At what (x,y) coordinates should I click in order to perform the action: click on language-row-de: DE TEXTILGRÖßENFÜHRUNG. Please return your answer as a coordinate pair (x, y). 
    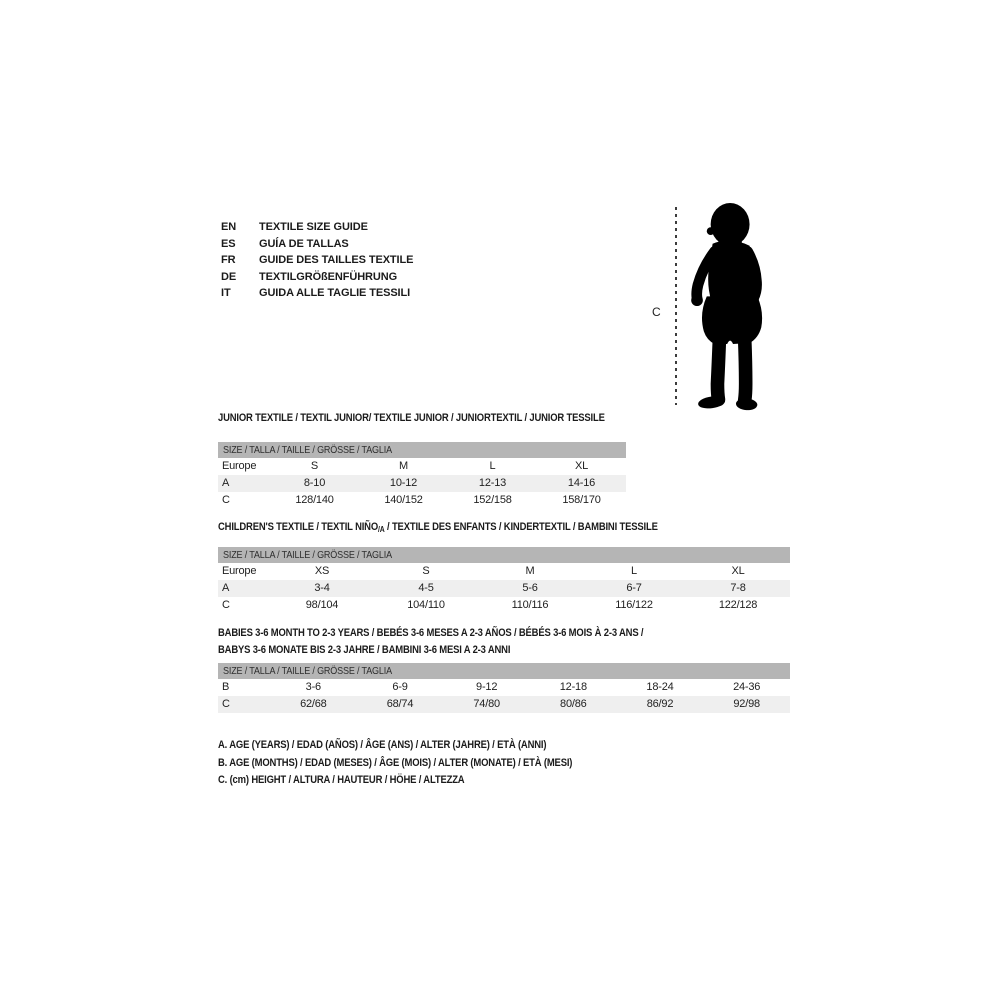
    Looking at the image, I should click on (317, 277).